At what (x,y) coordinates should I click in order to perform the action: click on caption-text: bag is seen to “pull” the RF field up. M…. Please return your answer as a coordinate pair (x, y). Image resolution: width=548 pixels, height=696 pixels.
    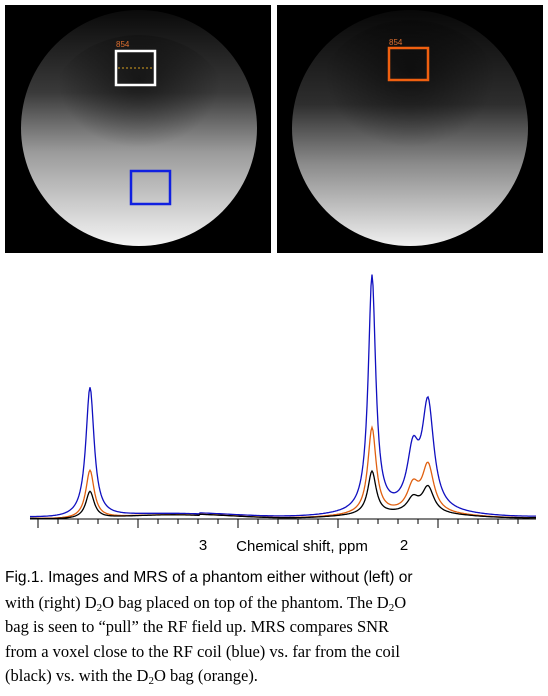
    Looking at the image, I should click on (197, 626).